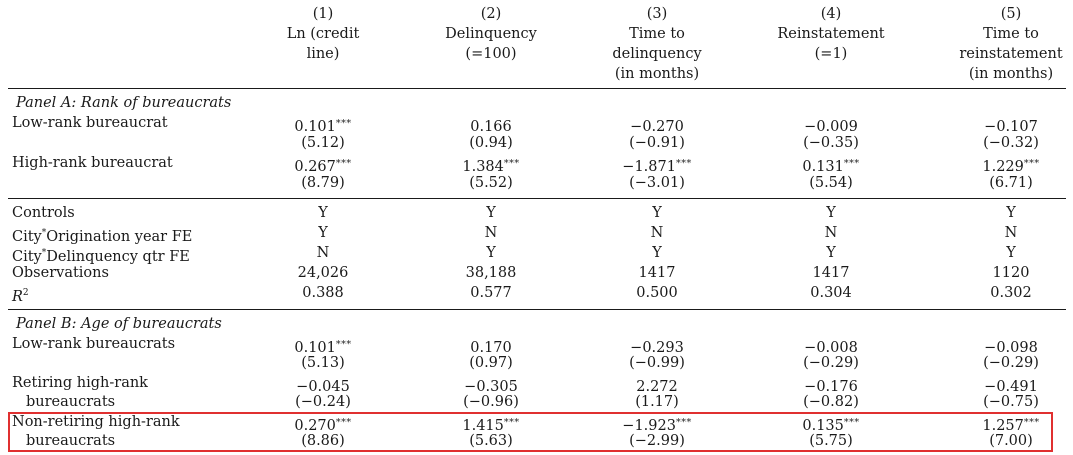 The height and width of the screenshot is (455, 1073). What do you see at coordinates (102, 236) in the screenshot?
I see `row-label-city-origination-fe: City*Origination year FE` at bounding box center [102, 236].